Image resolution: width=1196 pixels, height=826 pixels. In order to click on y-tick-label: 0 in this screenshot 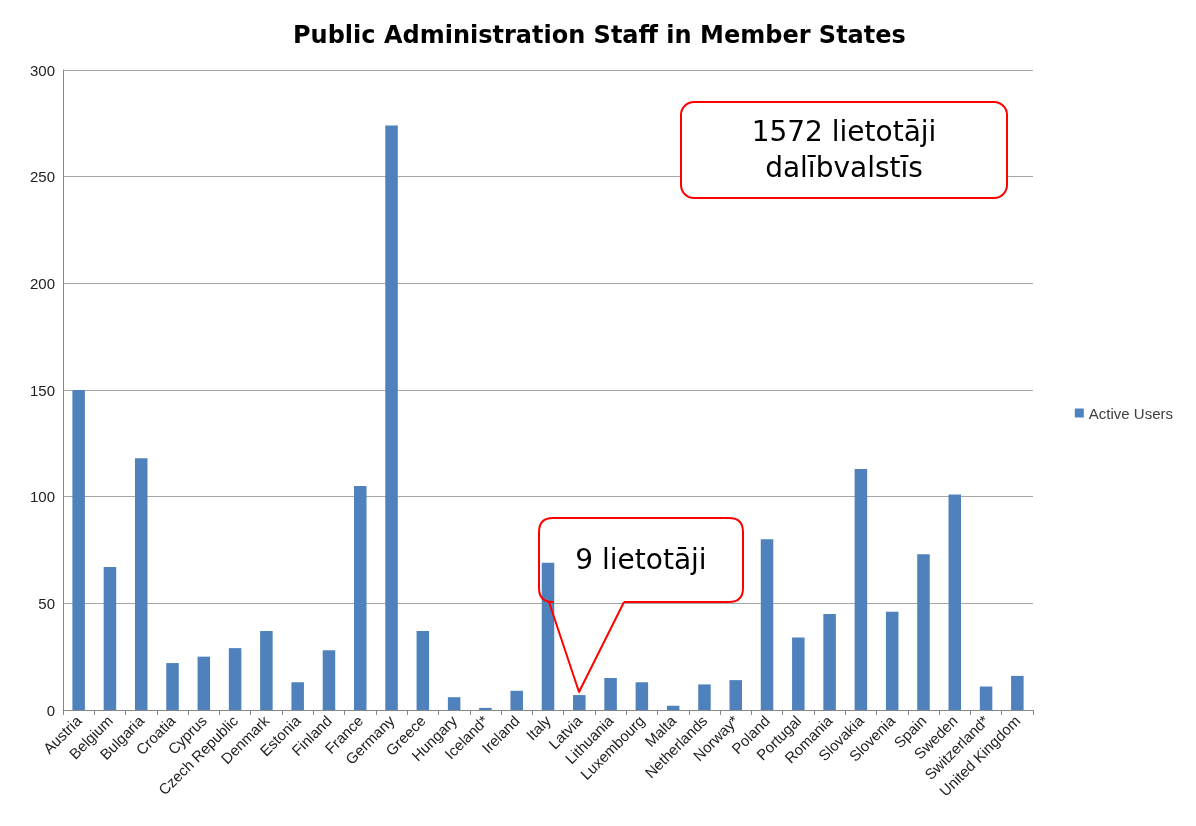, I will do `click(50, 710)`.